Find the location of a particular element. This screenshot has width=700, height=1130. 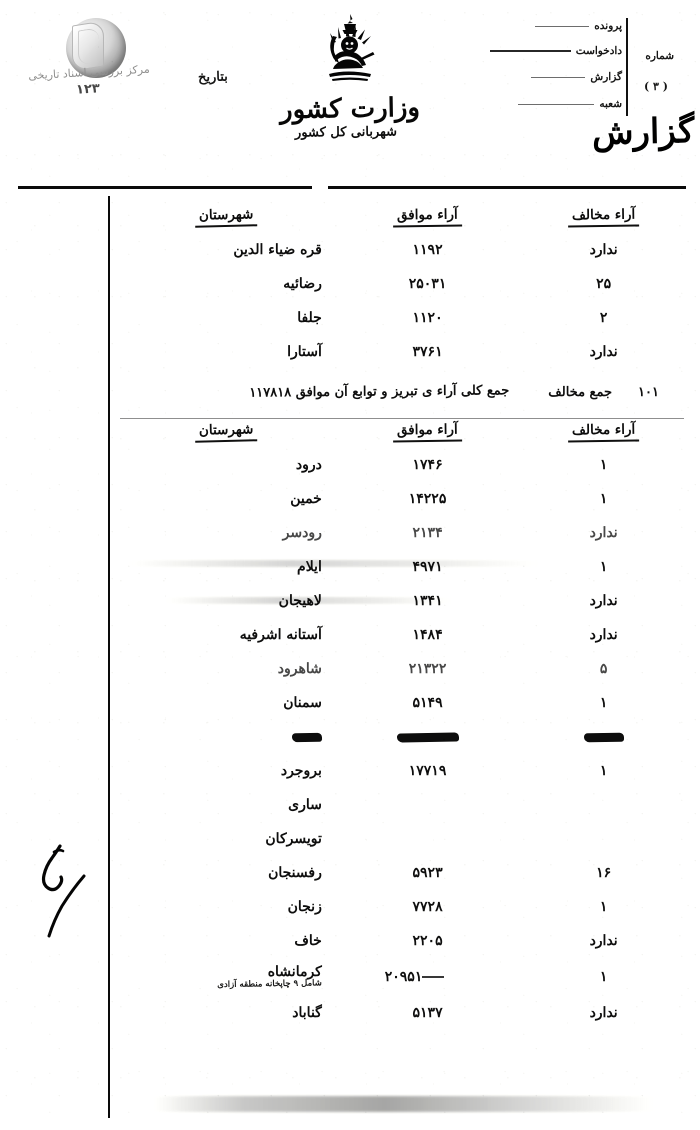

table-header-row: آراء مخالف آراء موافق شهرستان is located at coordinates (402, 216).